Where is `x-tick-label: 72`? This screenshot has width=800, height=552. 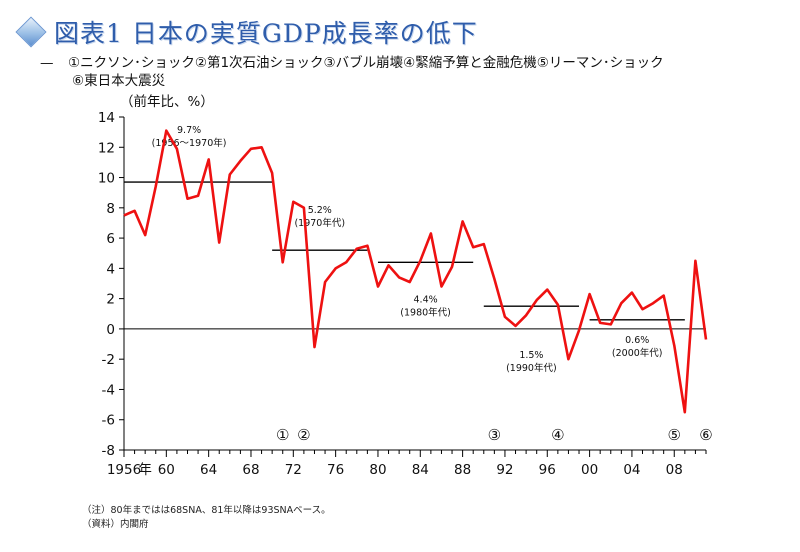
x-tick-label: 72 is located at coordinates (293, 470).